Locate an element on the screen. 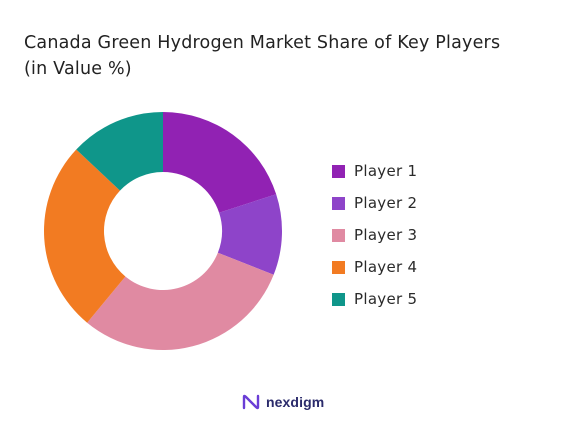 This screenshot has width=578, height=434. brand-name: nexdigm is located at coordinates (295, 402).